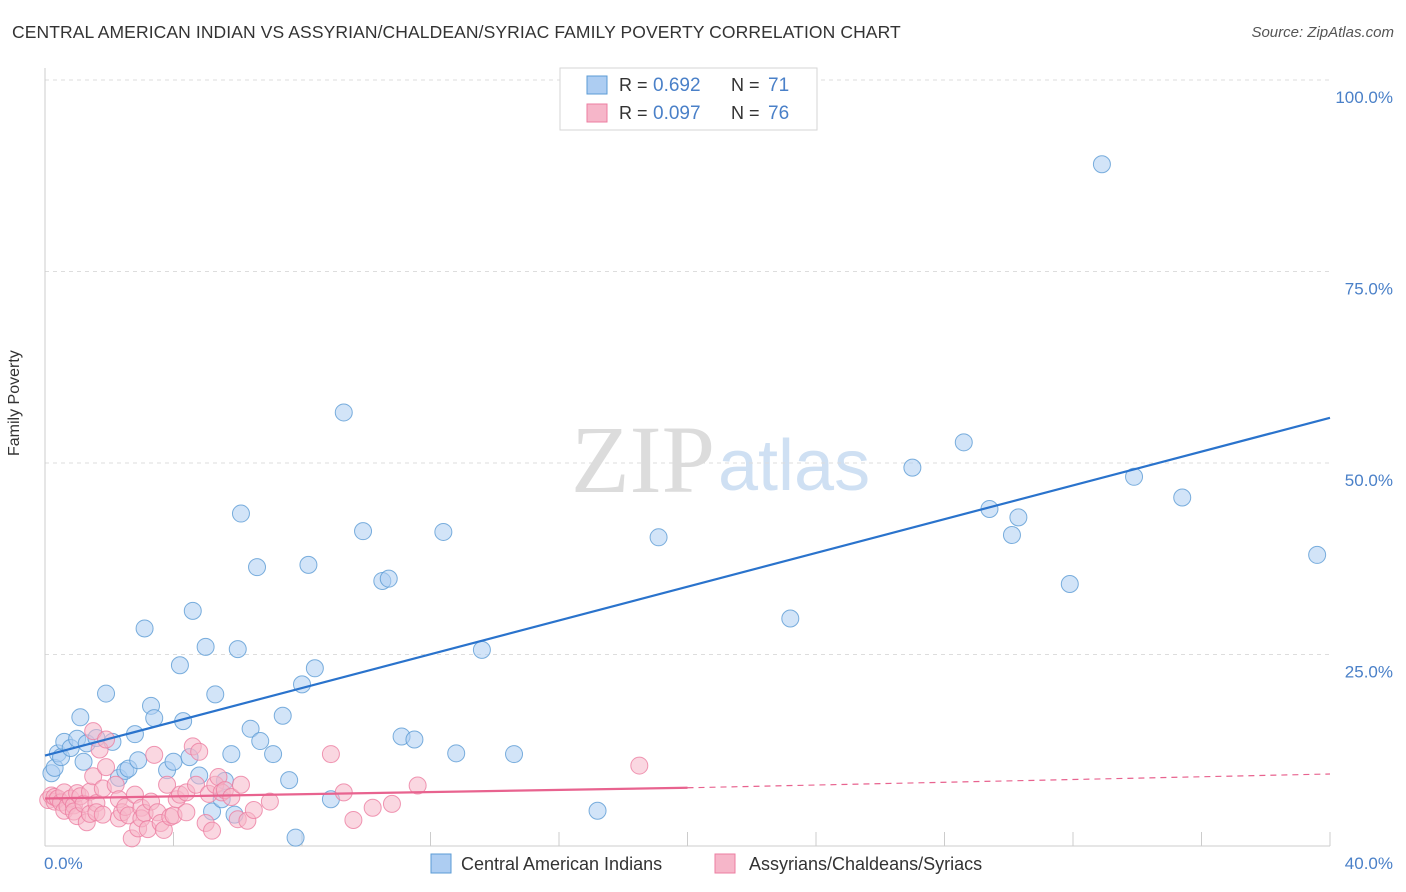 This screenshot has width=1406, height=892. What do you see at coordinates (366, 793) in the screenshot?
I see `trendline-assyrian-chaldean-syriac` at bounding box center [366, 793].